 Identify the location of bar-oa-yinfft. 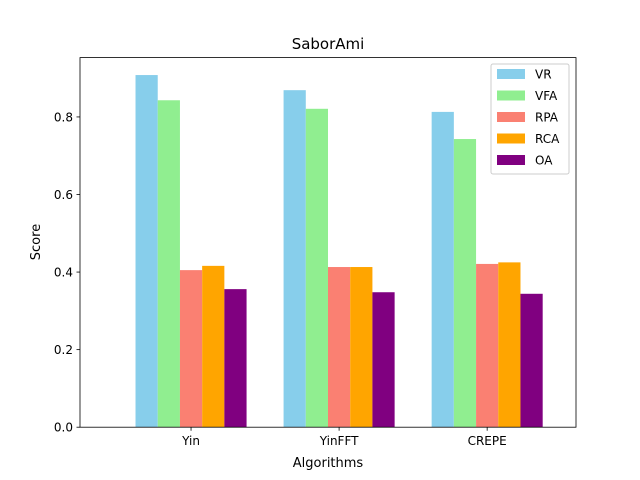
(383, 360).